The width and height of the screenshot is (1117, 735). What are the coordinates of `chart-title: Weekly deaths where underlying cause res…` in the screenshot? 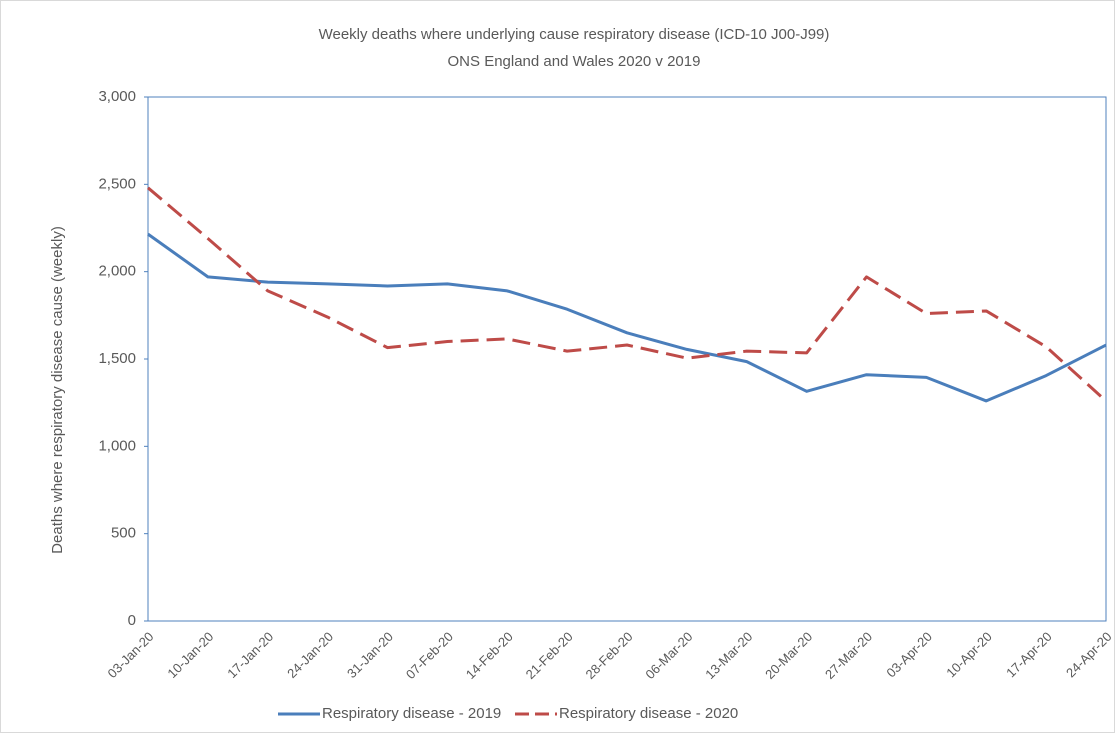 It's located at (574, 34).